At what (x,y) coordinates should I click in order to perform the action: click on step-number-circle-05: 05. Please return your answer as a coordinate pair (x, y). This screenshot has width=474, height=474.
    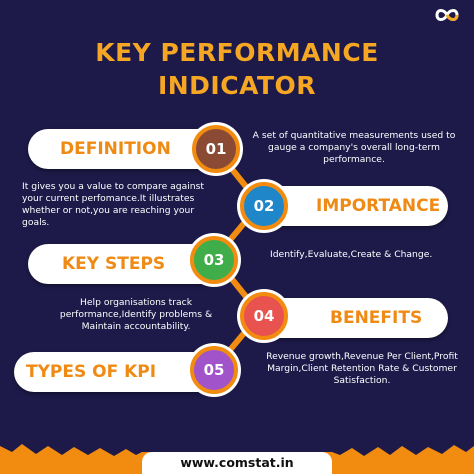
    Looking at the image, I should click on (214, 370).